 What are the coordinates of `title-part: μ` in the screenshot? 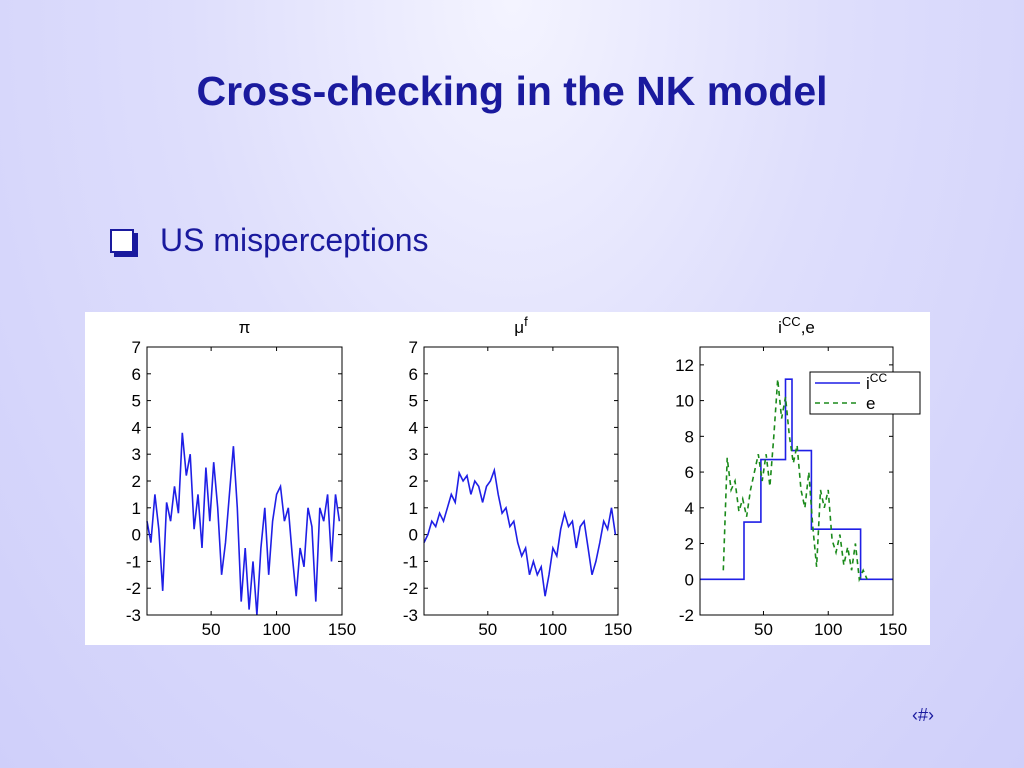 It's located at (519, 327).